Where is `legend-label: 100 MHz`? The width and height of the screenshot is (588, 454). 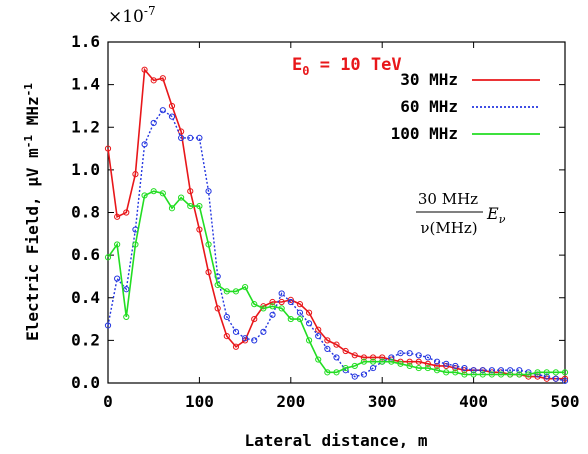 legend-label: 100 MHz is located at coordinates (424, 133).